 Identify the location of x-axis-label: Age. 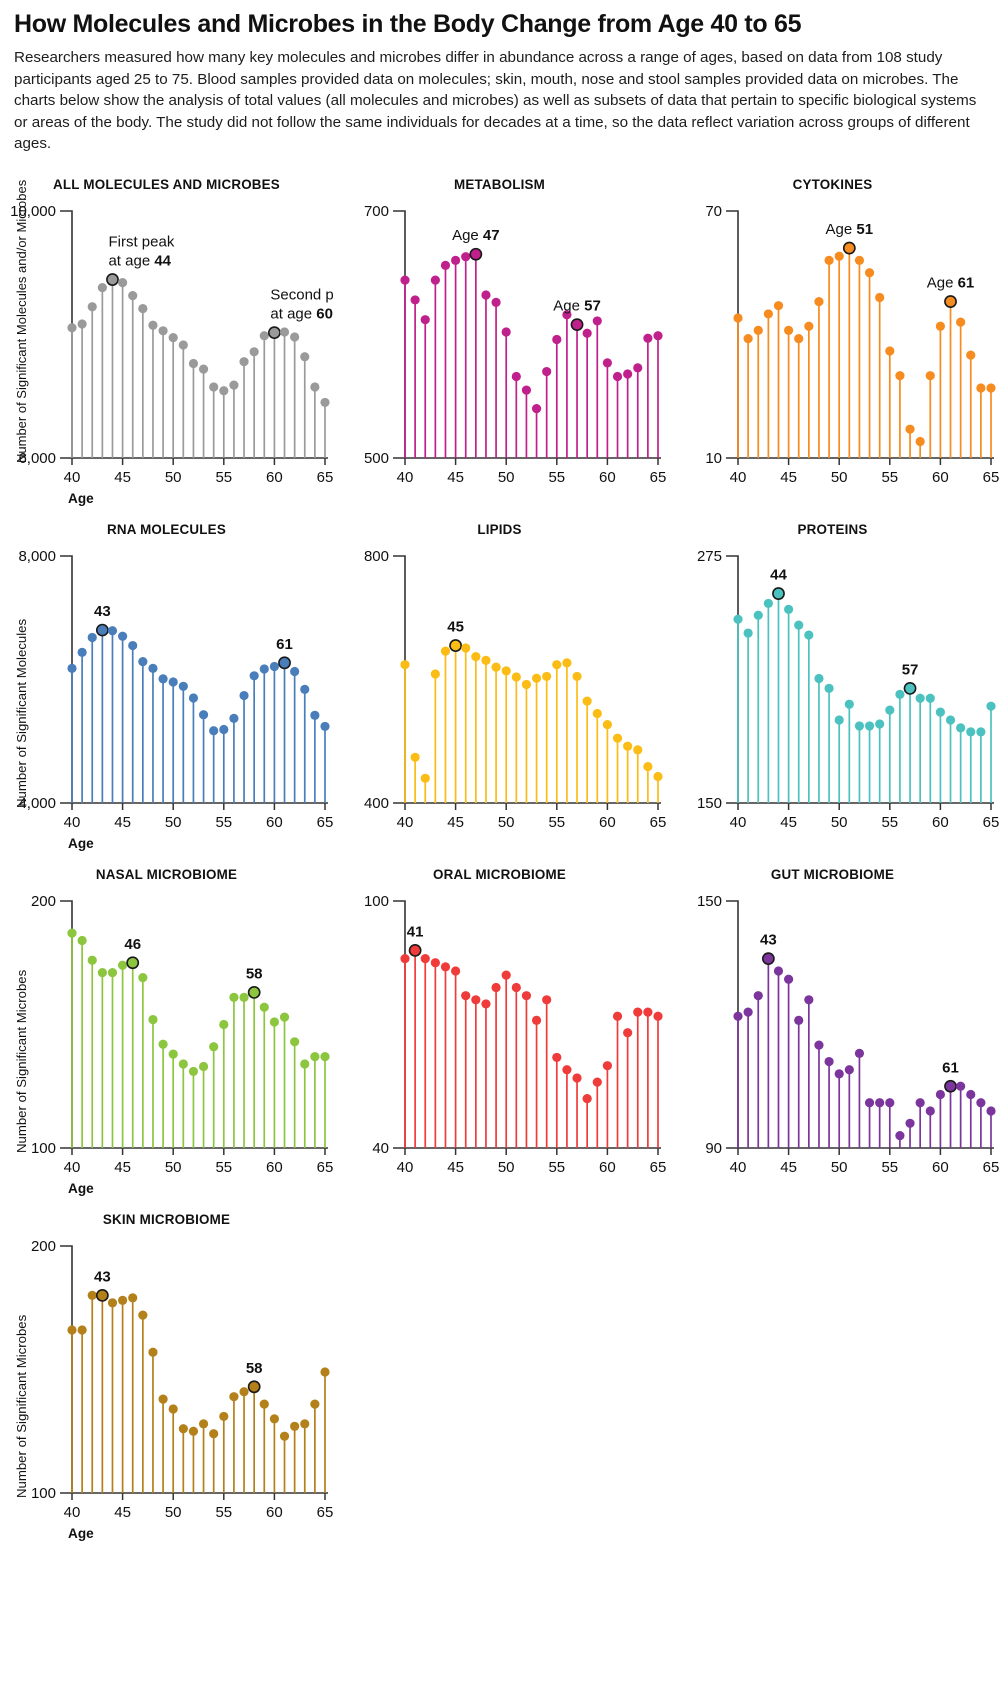
(81, 843).